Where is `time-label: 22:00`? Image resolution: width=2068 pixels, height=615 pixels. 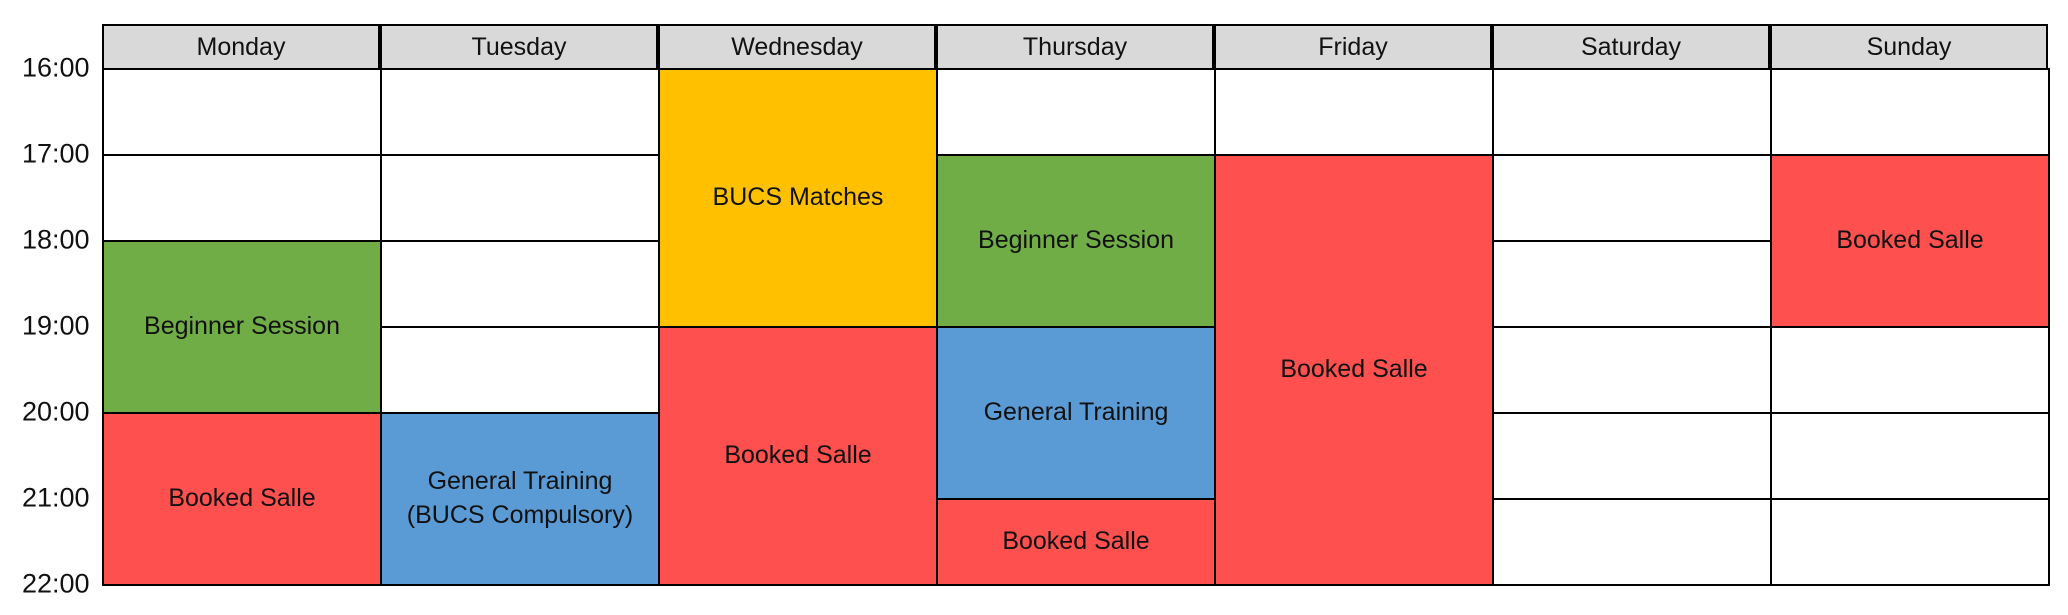 time-label: 22:00 is located at coordinates (56, 583).